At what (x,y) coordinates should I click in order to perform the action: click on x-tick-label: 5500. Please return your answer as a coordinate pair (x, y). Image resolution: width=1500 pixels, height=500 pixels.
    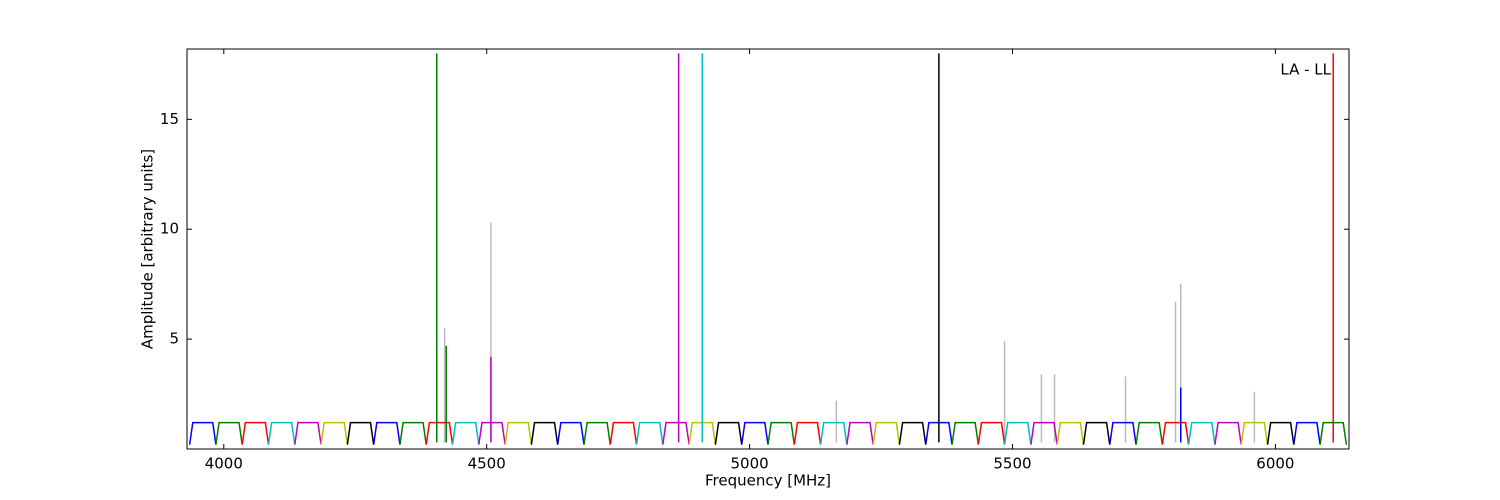
    Looking at the image, I should click on (1012, 464).